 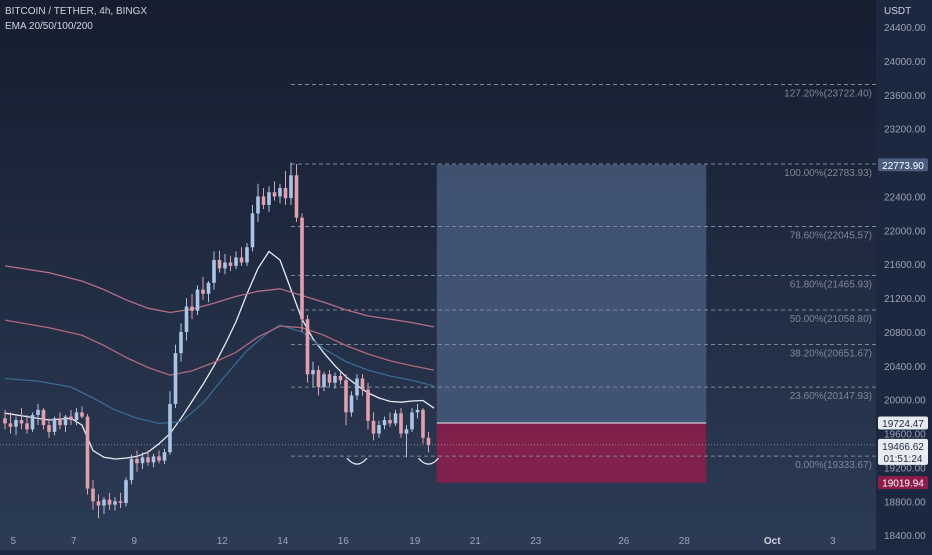 I want to click on stop-price-label: 19019.94, so click(x=903, y=484).